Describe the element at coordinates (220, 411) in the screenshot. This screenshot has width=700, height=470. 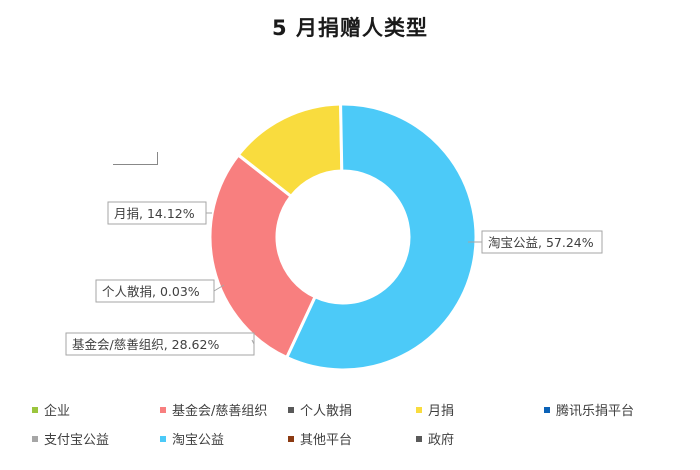
I see `legend-label: 基金会/慈善组织` at that location.